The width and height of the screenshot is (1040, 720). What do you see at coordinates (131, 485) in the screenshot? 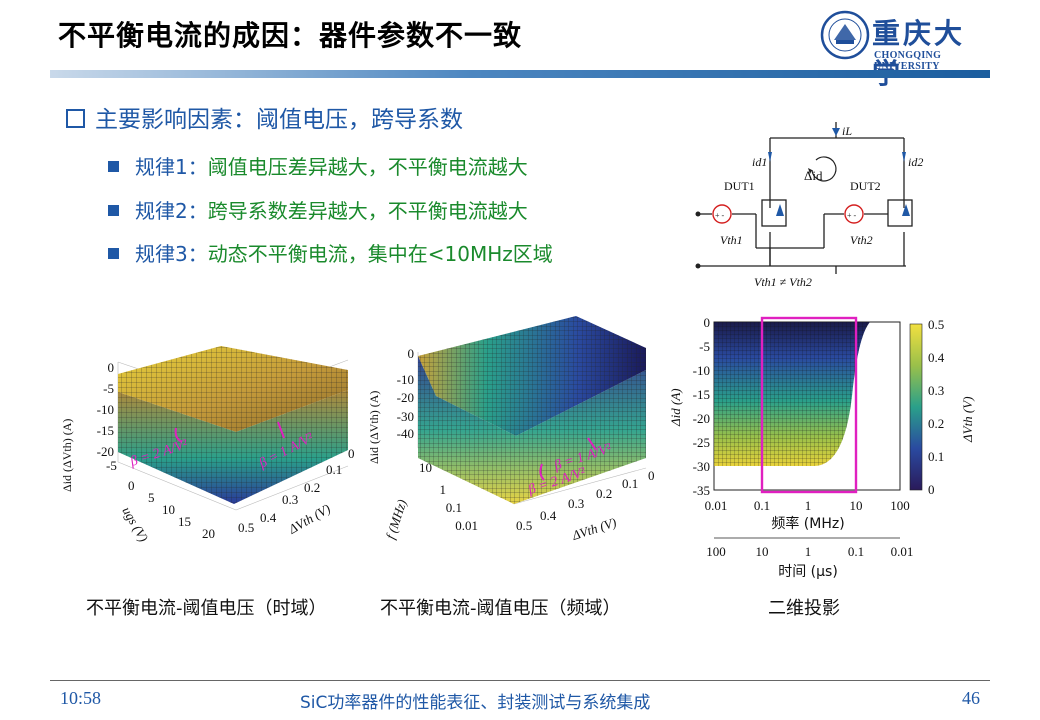
I see `plot1-xtick: 0` at bounding box center [131, 485].